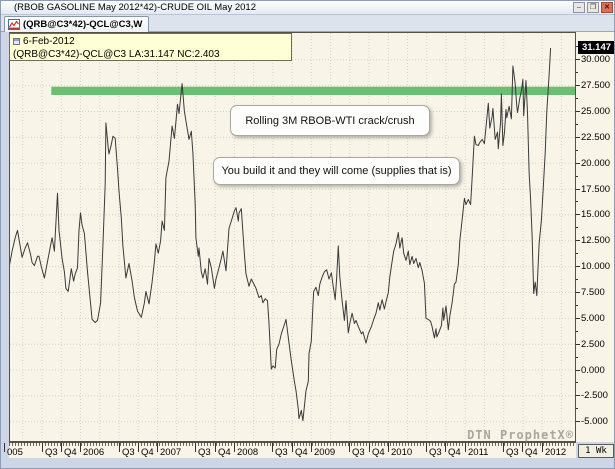  Describe the element at coordinates (520, 435) in the screenshot. I see `dtn-prophetx-watermark: DTN ProphetX®` at that location.